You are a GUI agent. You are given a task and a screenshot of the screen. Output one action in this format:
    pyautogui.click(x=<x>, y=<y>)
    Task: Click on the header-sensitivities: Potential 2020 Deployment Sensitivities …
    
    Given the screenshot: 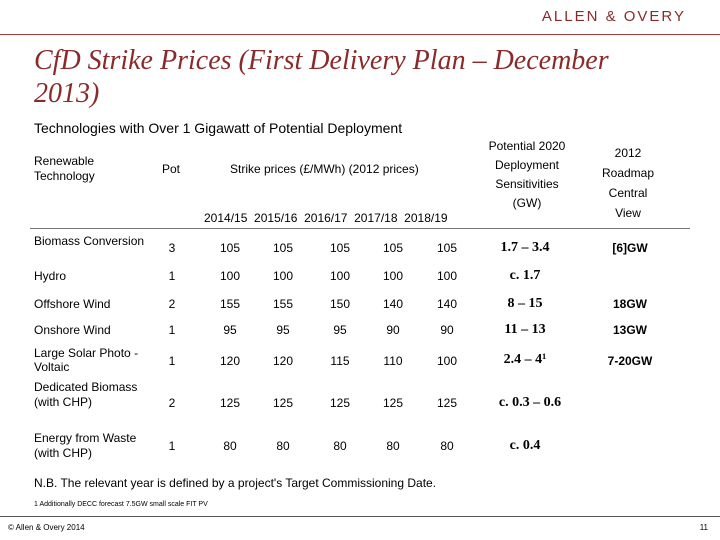 What is the action you would take?
    pyautogui.click(x=527, y=174)
    